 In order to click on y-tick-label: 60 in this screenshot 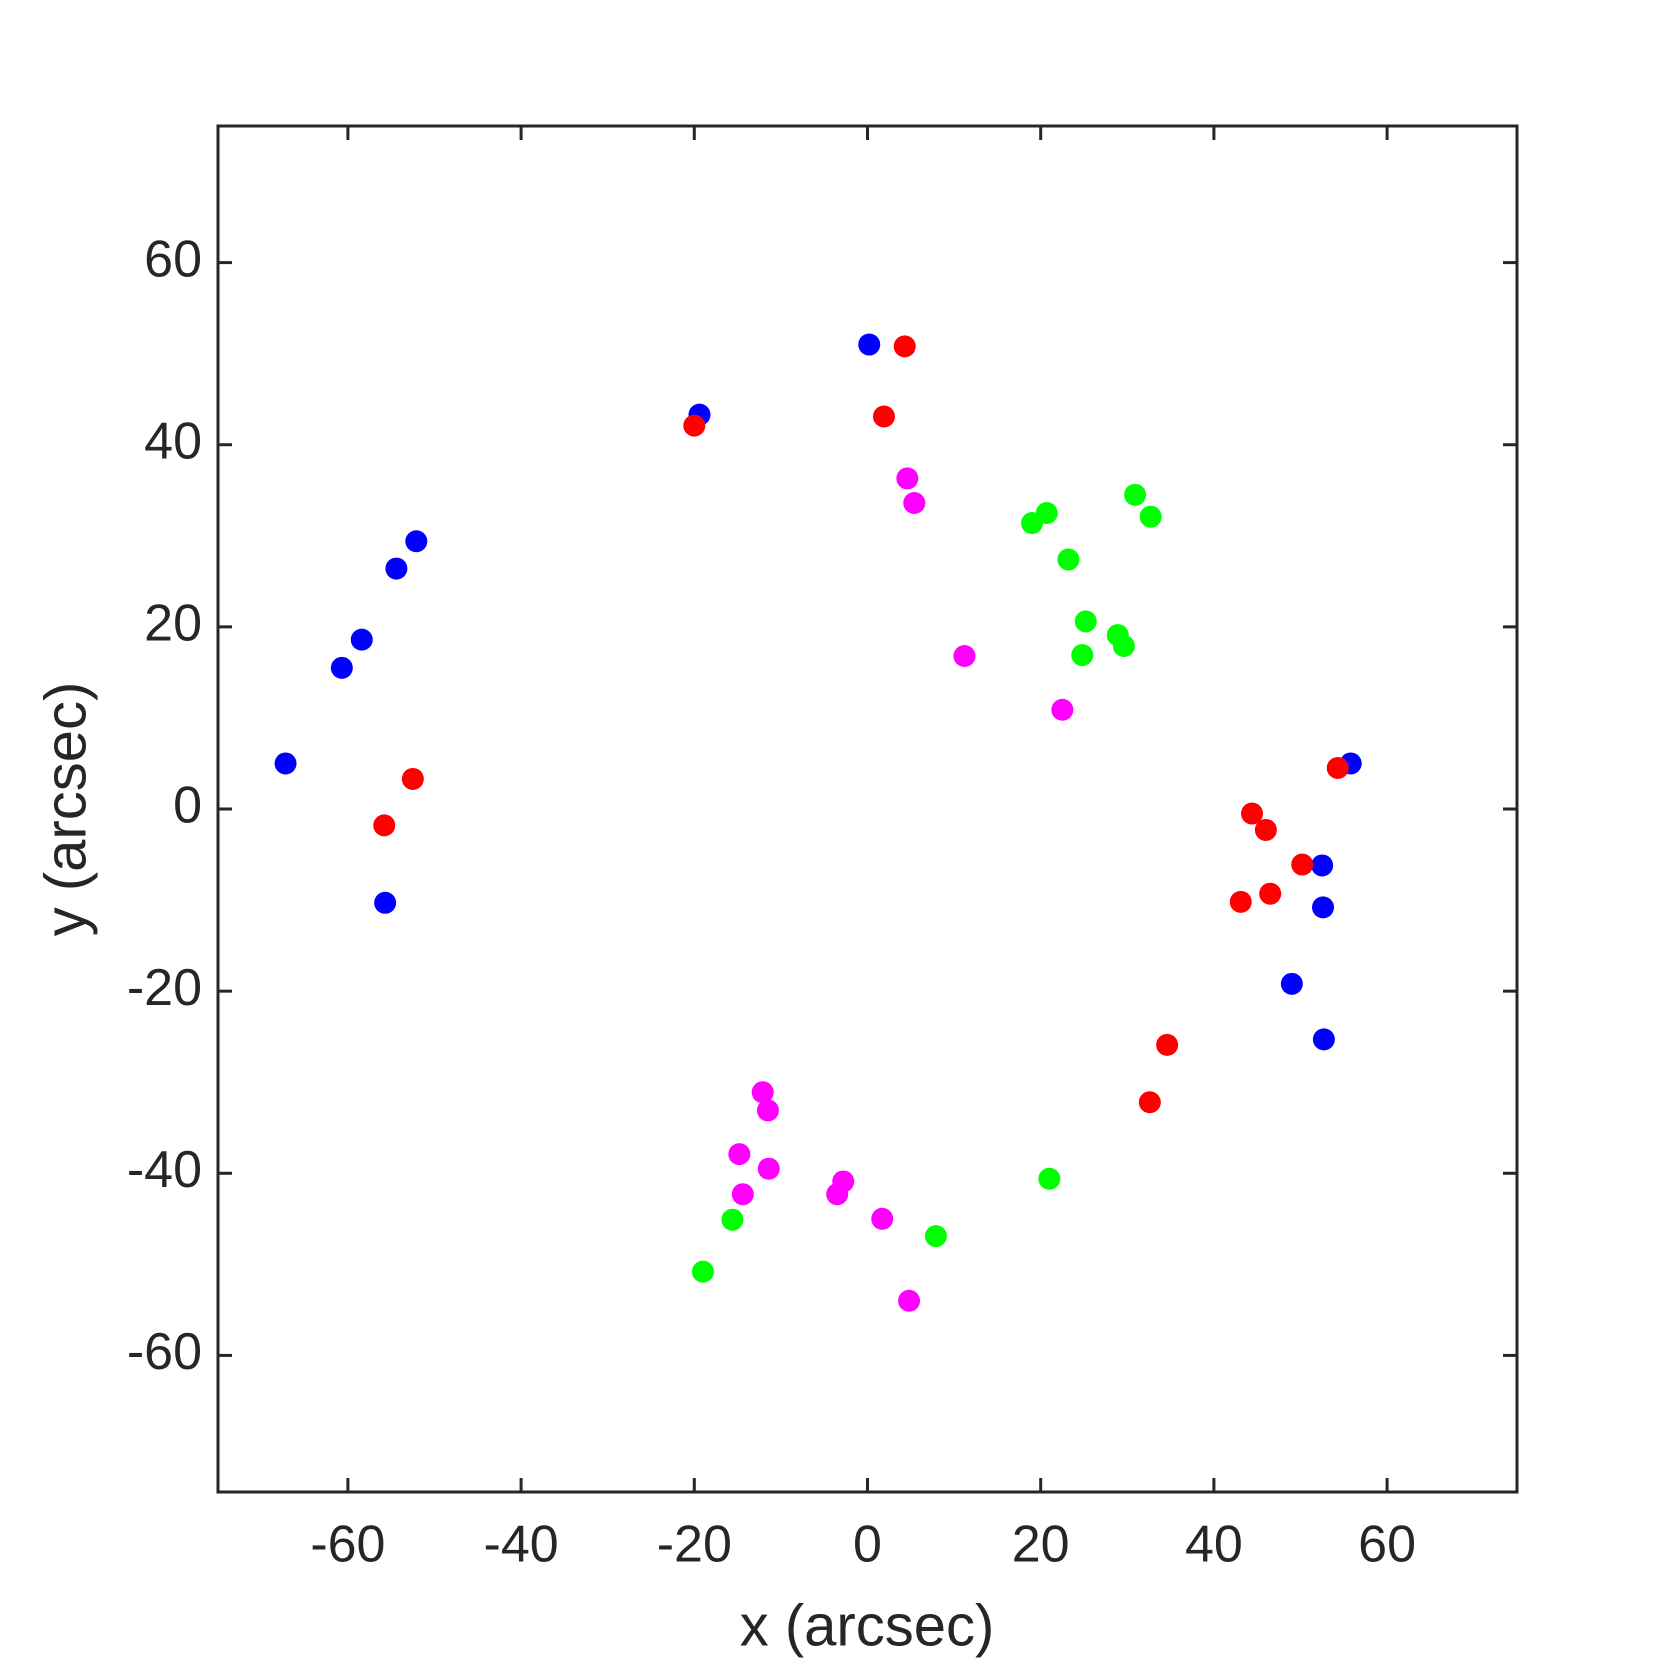, I will do `click(173, 259)`.